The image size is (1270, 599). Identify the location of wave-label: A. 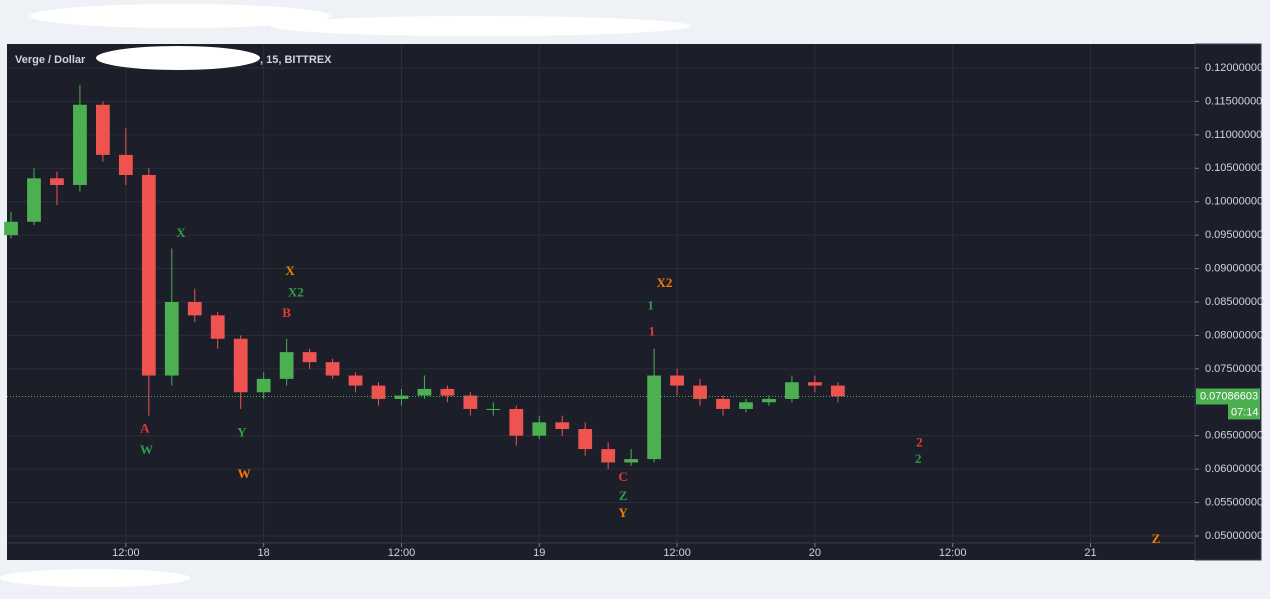
(145, 428).